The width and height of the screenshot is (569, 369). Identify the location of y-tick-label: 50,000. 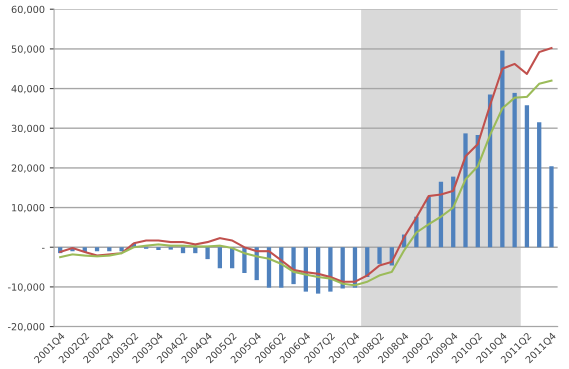
(28, 49).